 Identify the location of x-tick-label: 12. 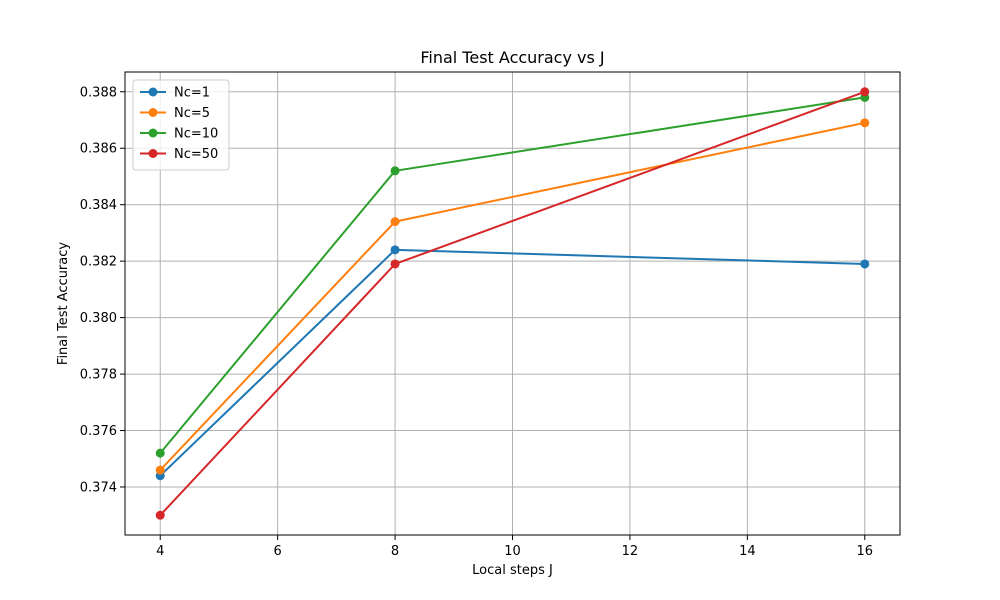
(630, 551).